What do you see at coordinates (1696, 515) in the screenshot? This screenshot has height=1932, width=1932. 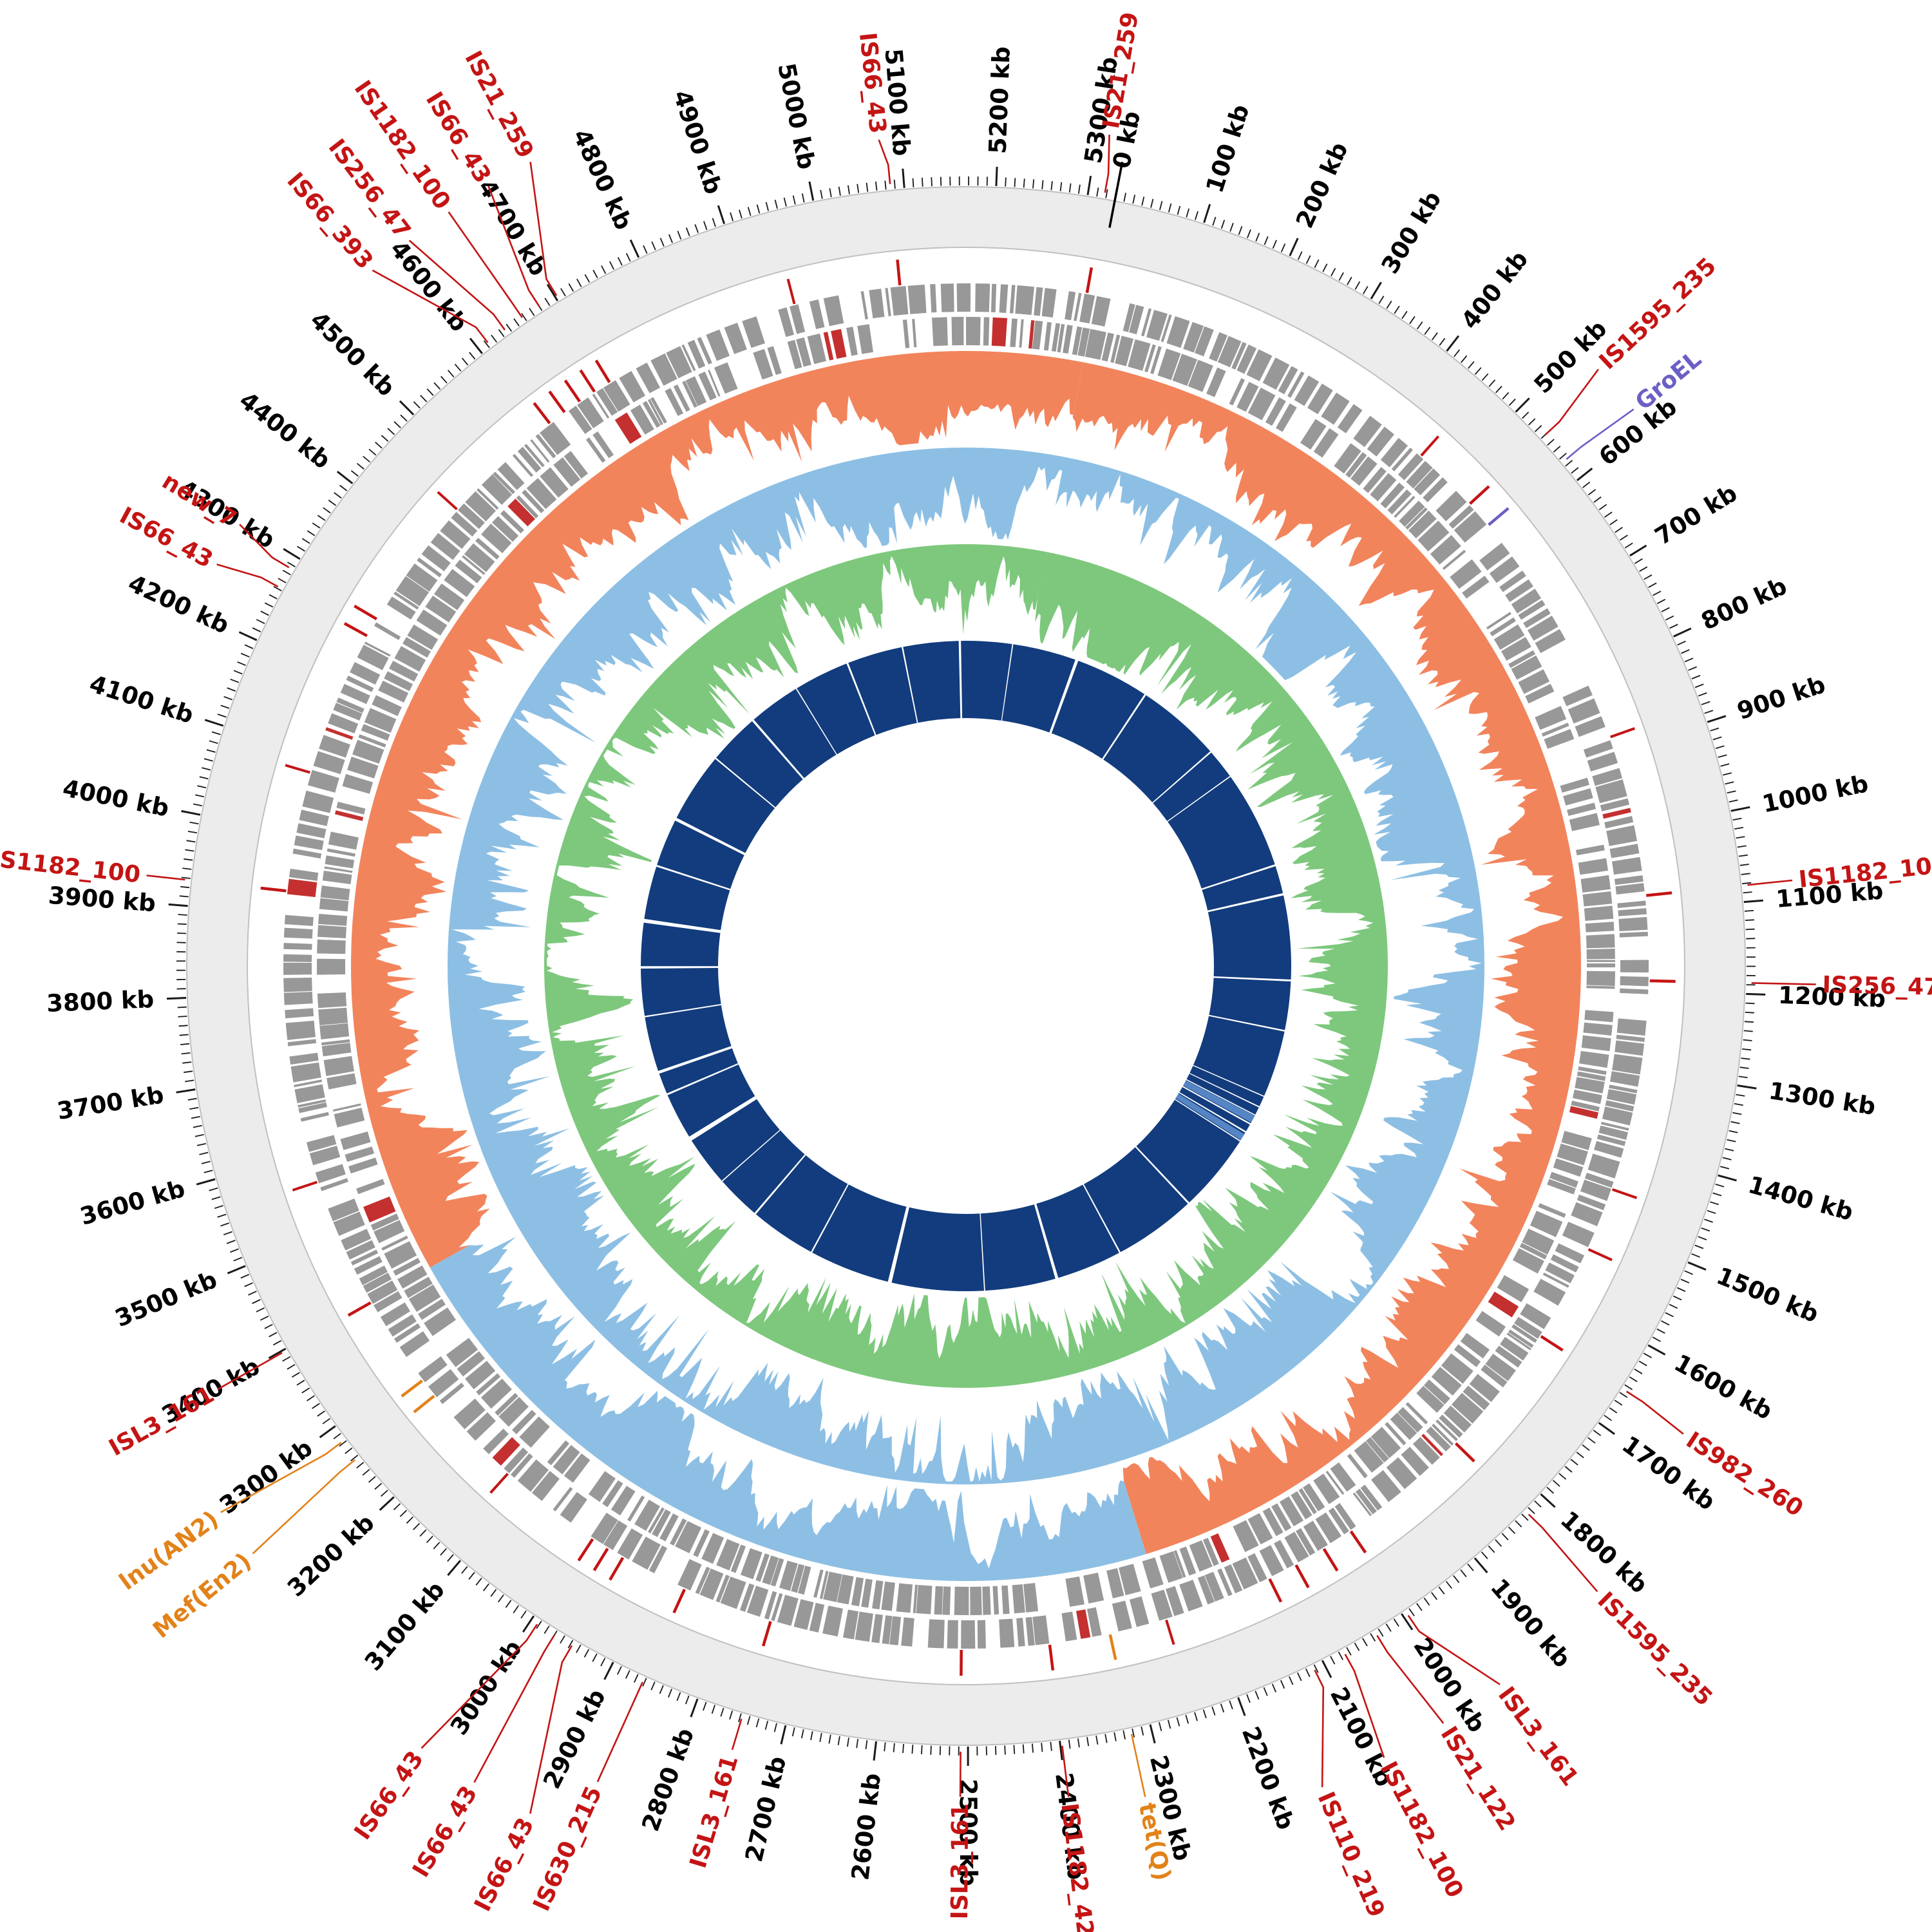 I see `tick-label: 700 kb` at bounding box center [1696, 515].